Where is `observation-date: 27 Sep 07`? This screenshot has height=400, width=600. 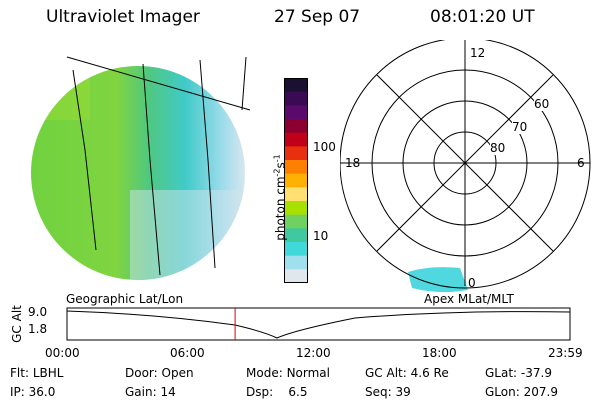 observation-date: 27 Sep 07 is located at coordinates (317, 17).